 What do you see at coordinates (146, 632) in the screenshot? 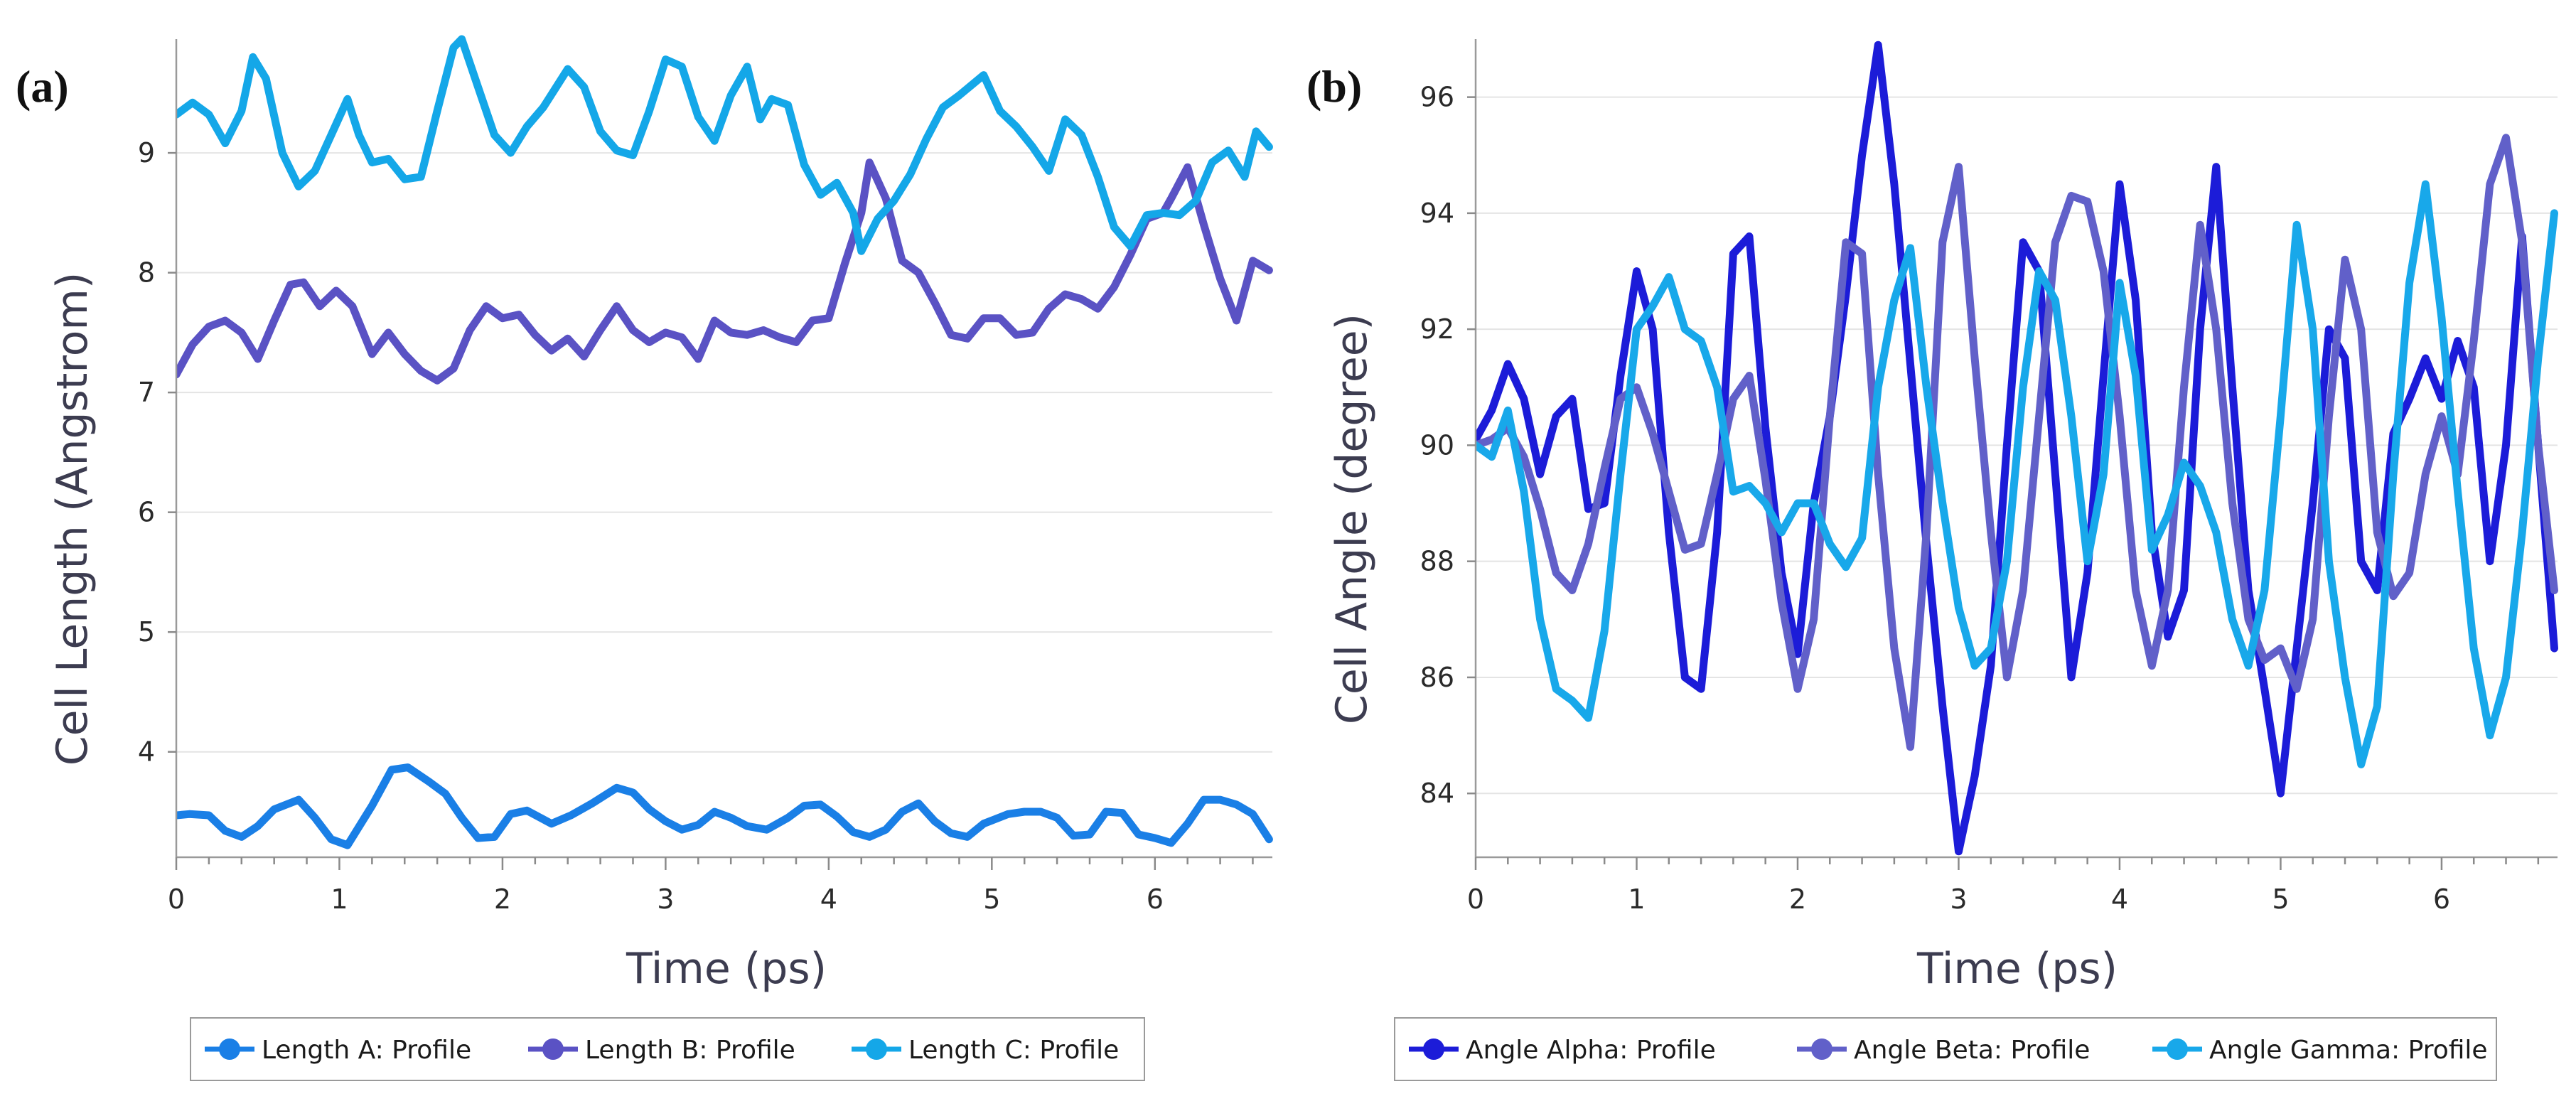
I see `y-tick-label: 5` at bounding box center [146, 632].